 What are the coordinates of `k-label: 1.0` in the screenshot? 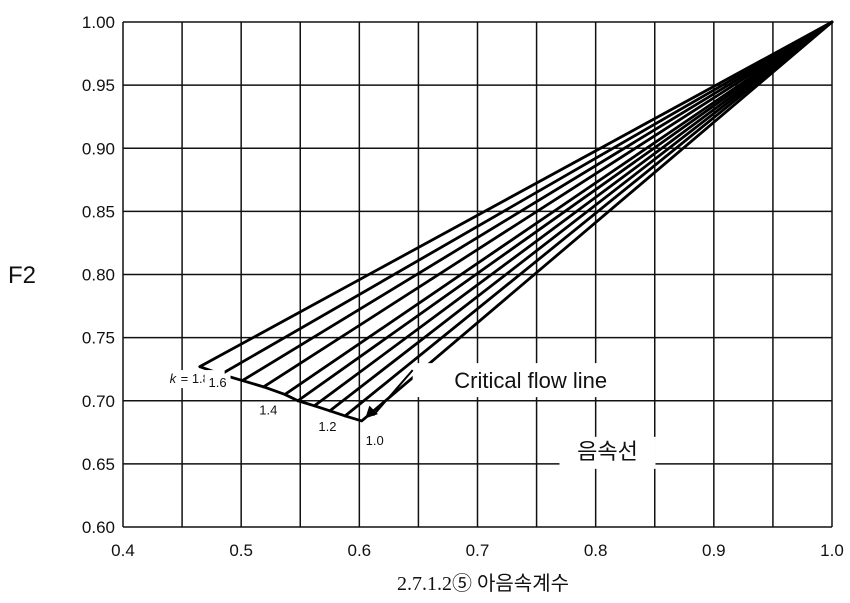 It's located at (375, 440).